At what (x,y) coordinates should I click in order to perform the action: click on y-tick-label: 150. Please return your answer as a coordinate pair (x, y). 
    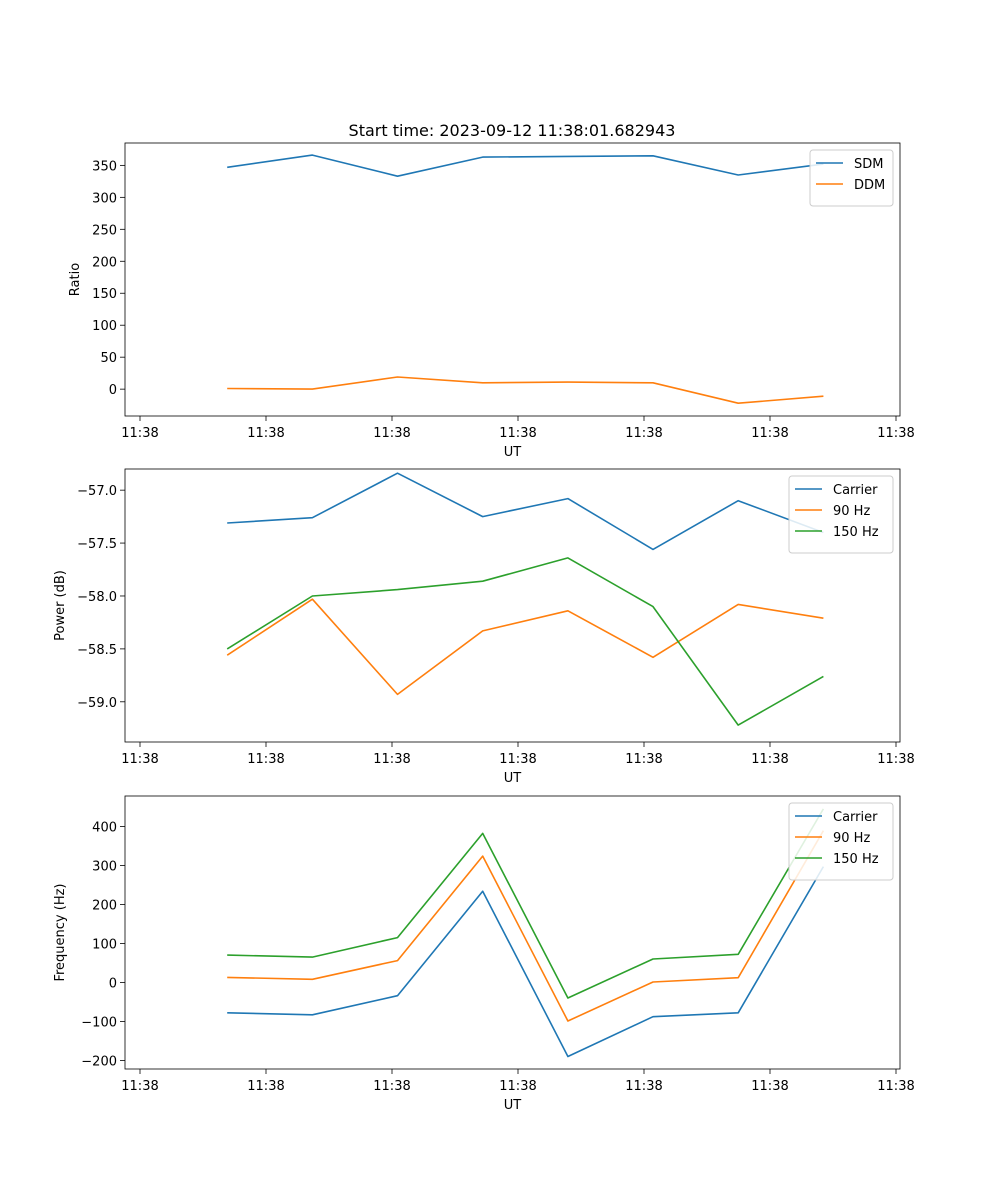
    Looking at the image, I should click on (104, 294).